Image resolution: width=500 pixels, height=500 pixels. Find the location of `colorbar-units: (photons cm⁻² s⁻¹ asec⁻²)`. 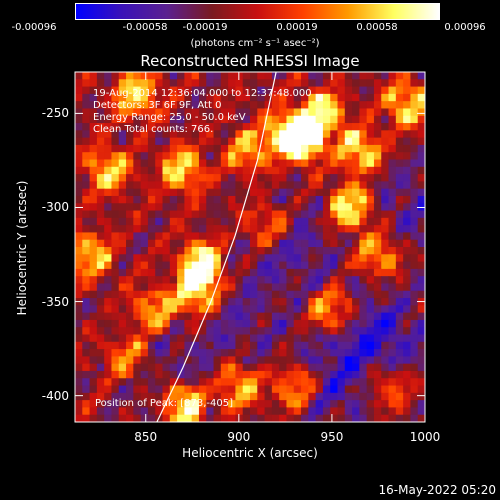

colorbar-units: (photons cm⁻² s⁻¹ asec⁻²) is located at coordinates (255, 43).